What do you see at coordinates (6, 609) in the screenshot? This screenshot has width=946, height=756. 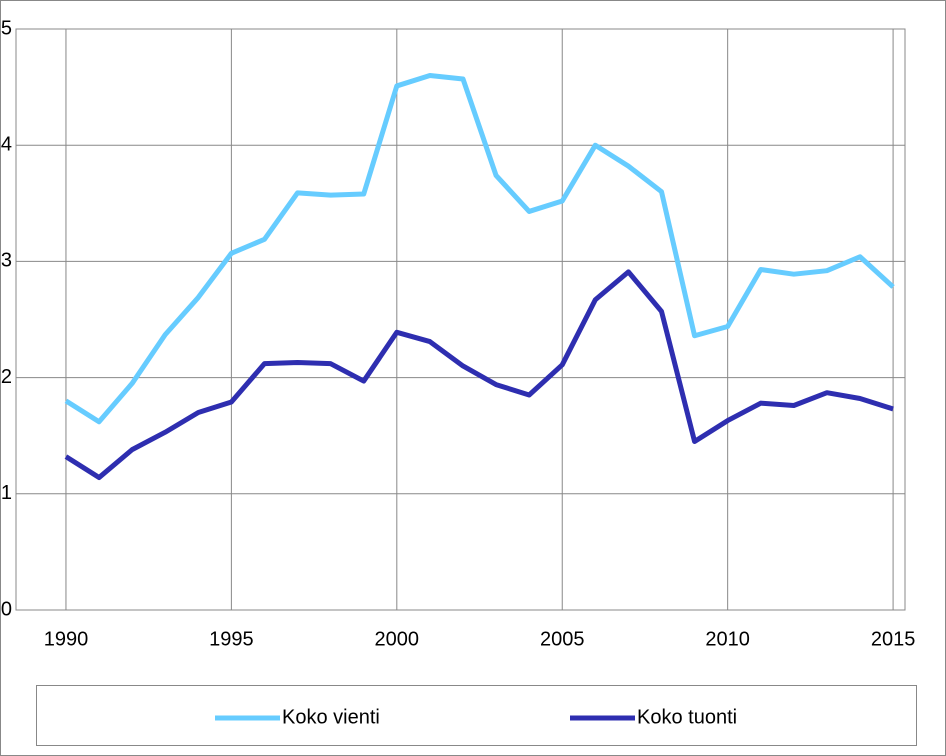 I see `y-tick-label: 0` at bounding box center [6, 609].